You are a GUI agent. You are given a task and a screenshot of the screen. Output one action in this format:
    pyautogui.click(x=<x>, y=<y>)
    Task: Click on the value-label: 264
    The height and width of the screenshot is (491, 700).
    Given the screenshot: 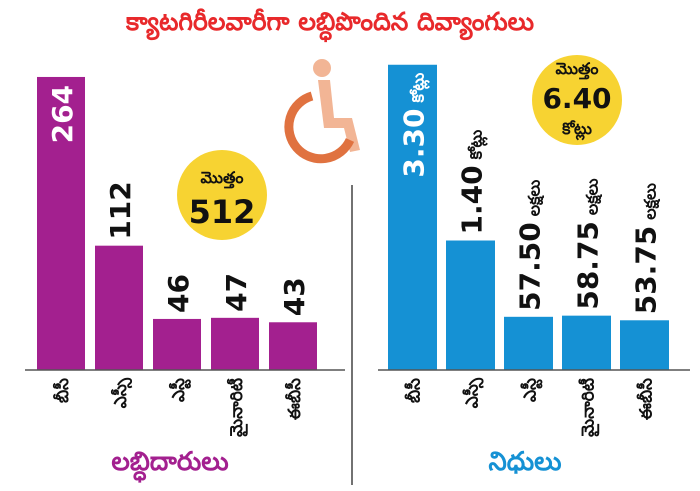 What is the action you would take?
    pyautogui.click(x=62, y=114)
    